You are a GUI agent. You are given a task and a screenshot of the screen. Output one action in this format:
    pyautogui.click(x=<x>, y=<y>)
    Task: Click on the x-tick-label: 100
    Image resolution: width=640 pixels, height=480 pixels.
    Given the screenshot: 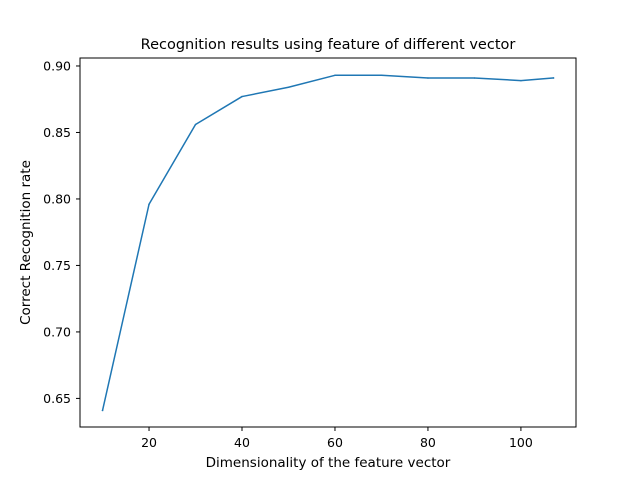 What is the action you would take?
    pyautogui.click(x=521, y=442)
    